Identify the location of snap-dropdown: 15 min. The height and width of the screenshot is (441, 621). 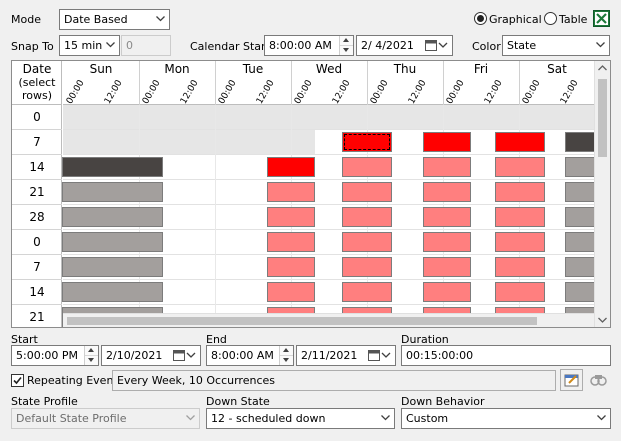
(89, 45).